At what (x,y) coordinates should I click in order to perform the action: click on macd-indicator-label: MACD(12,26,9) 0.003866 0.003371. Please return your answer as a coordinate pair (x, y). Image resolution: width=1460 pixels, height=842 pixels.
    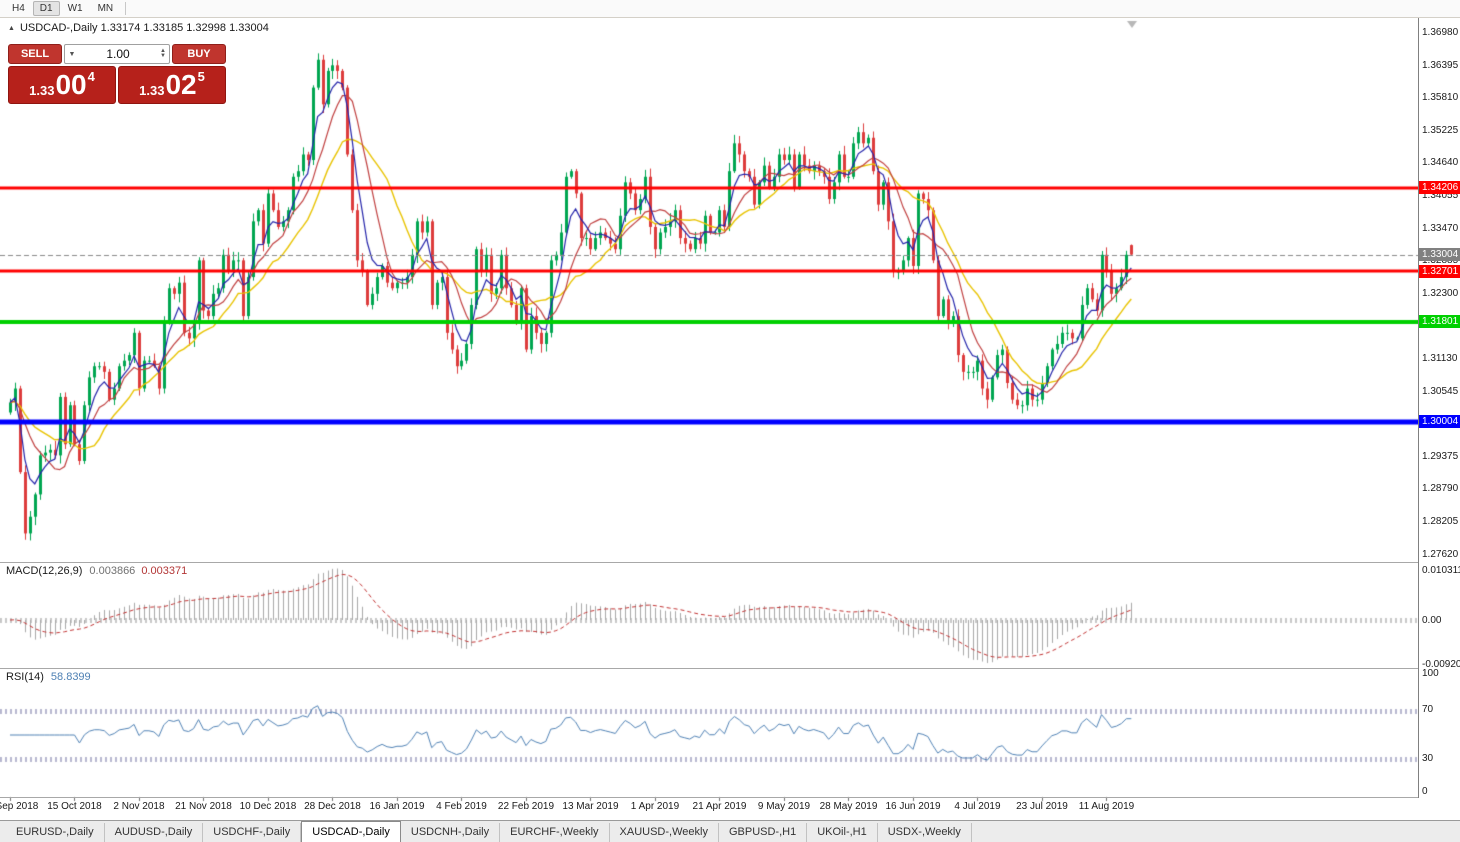
    Looking at the image, I should click on (96, 571).